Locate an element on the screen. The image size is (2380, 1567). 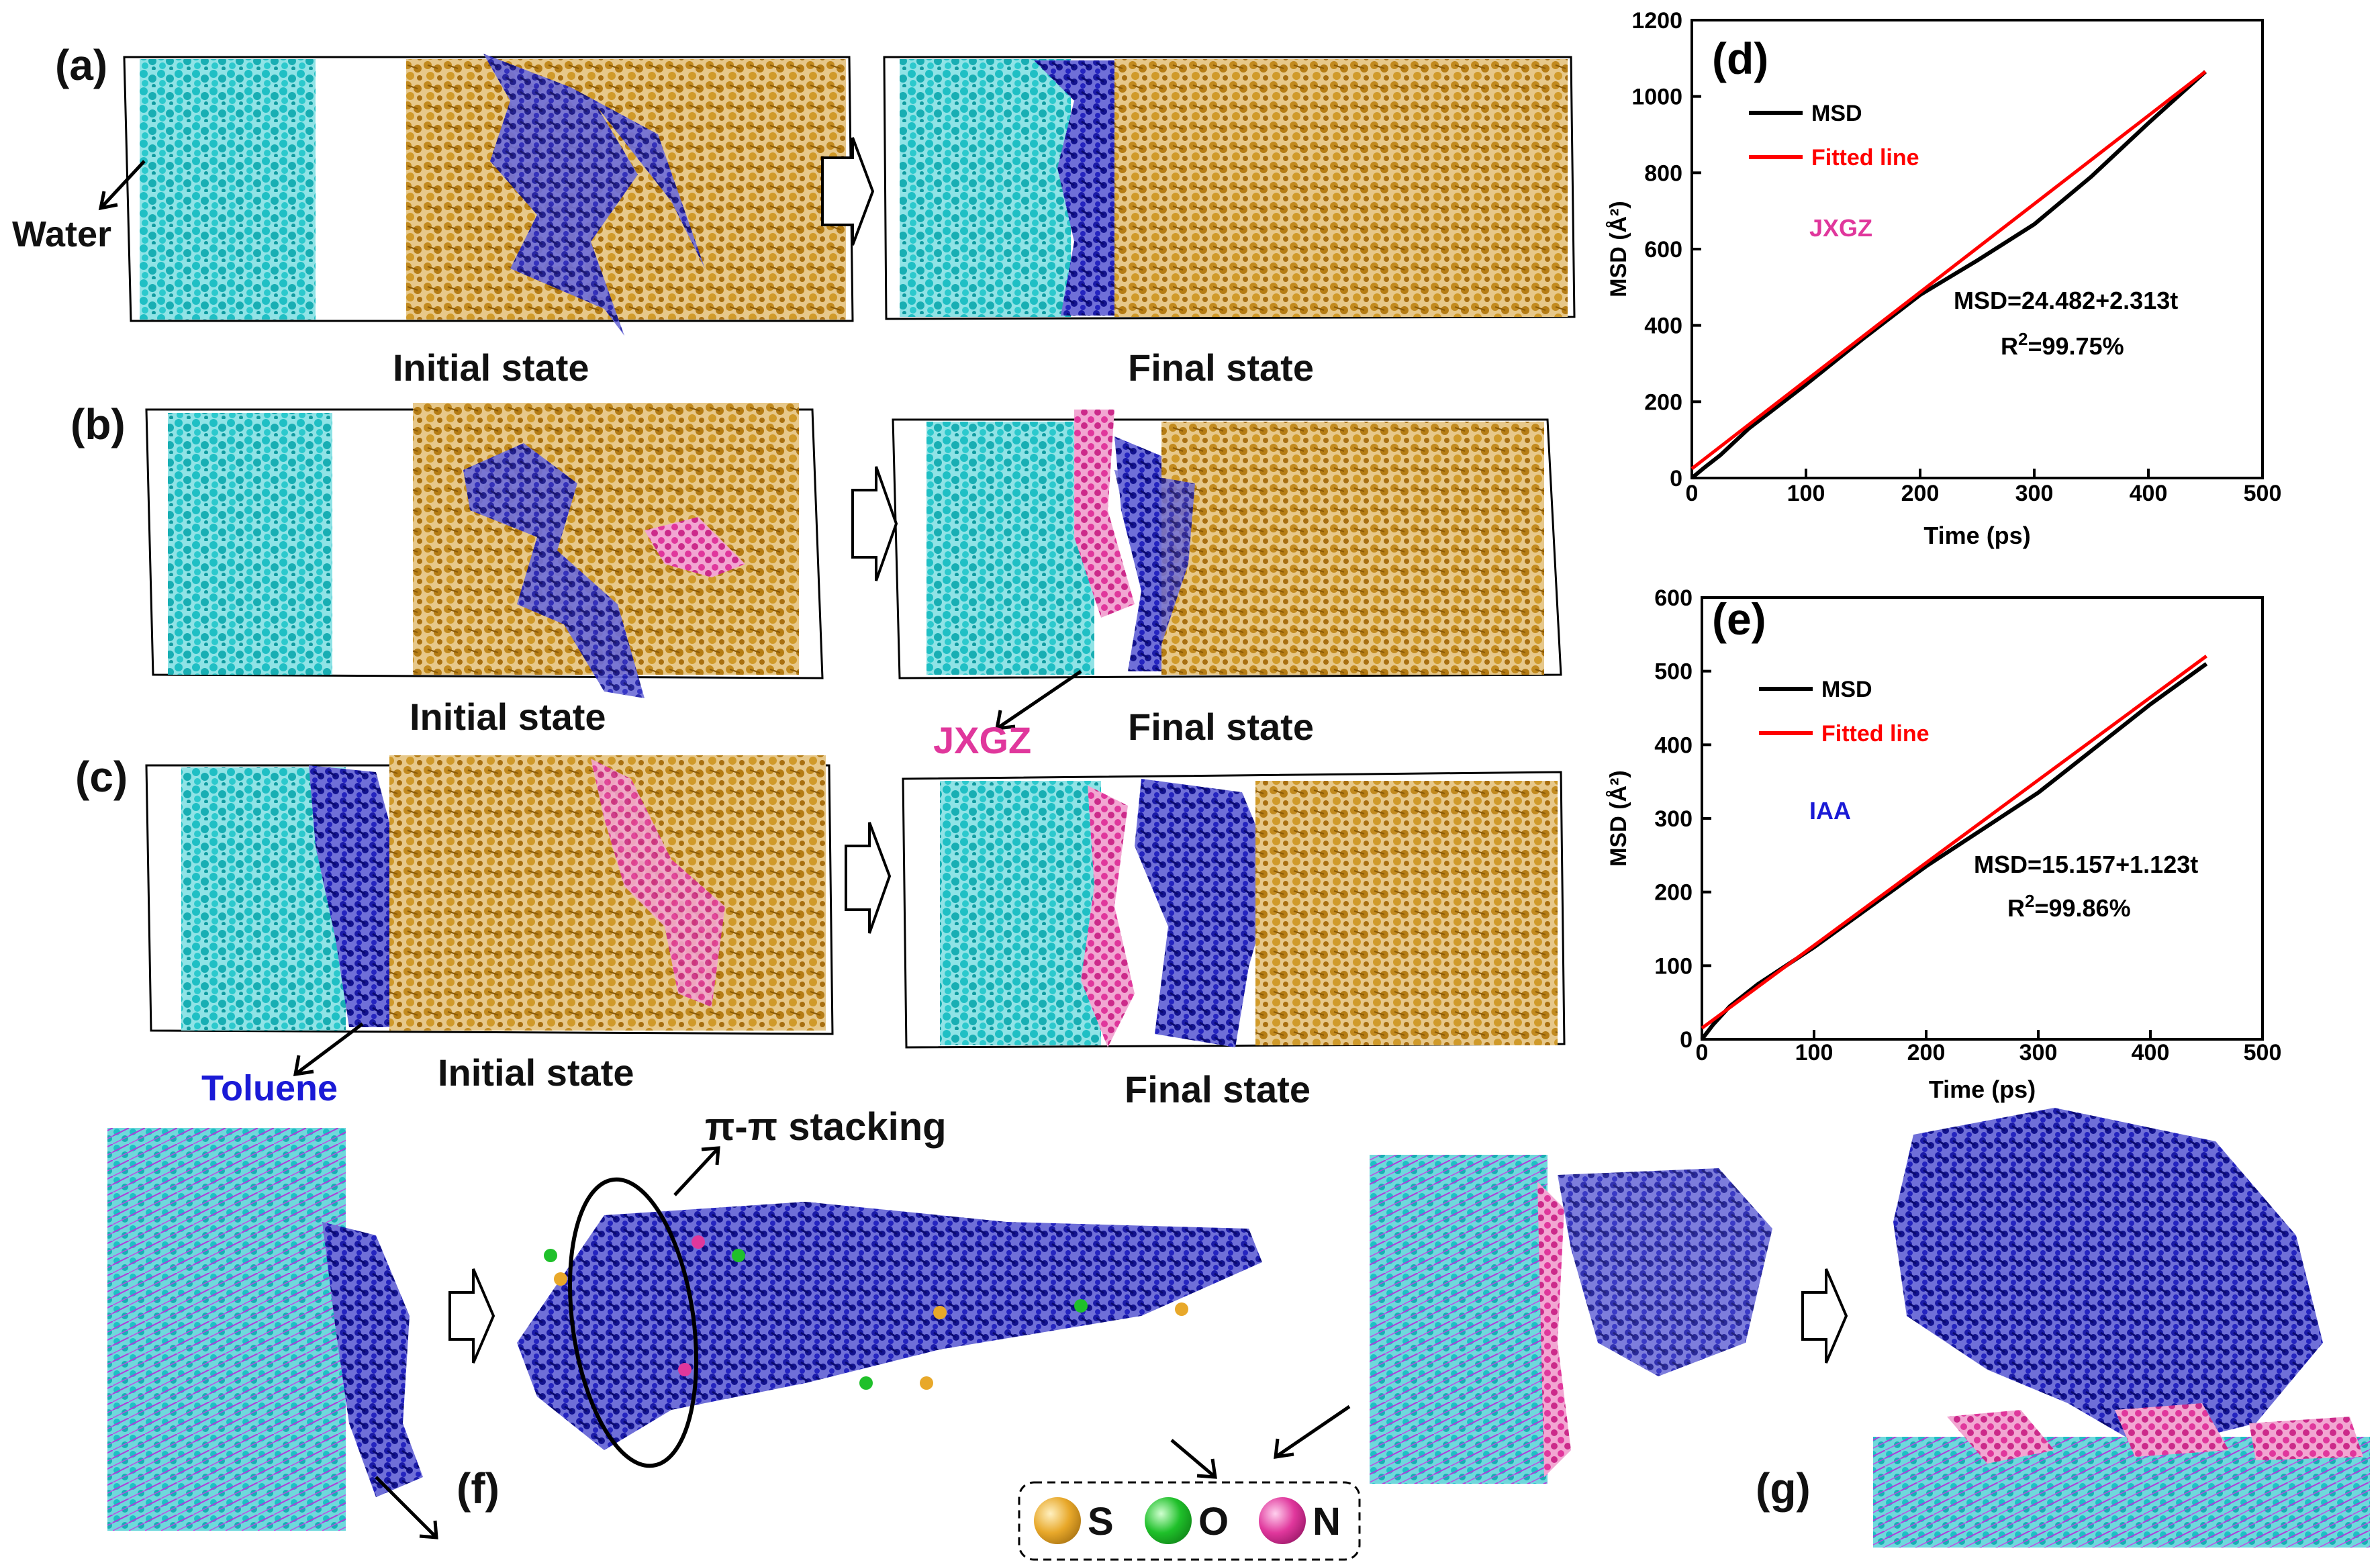
caption-c-initial: Initial state is located at coordinates (536, 1072).